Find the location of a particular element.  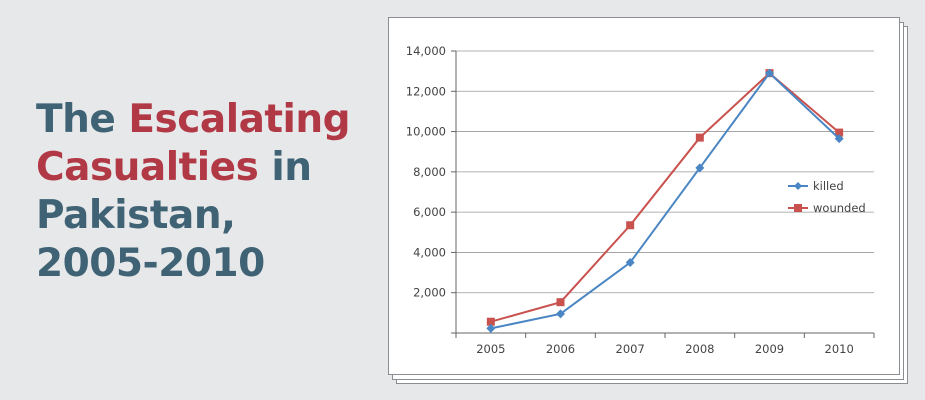

y-tick-label: 2,000 is located at coordinates (429, 293).